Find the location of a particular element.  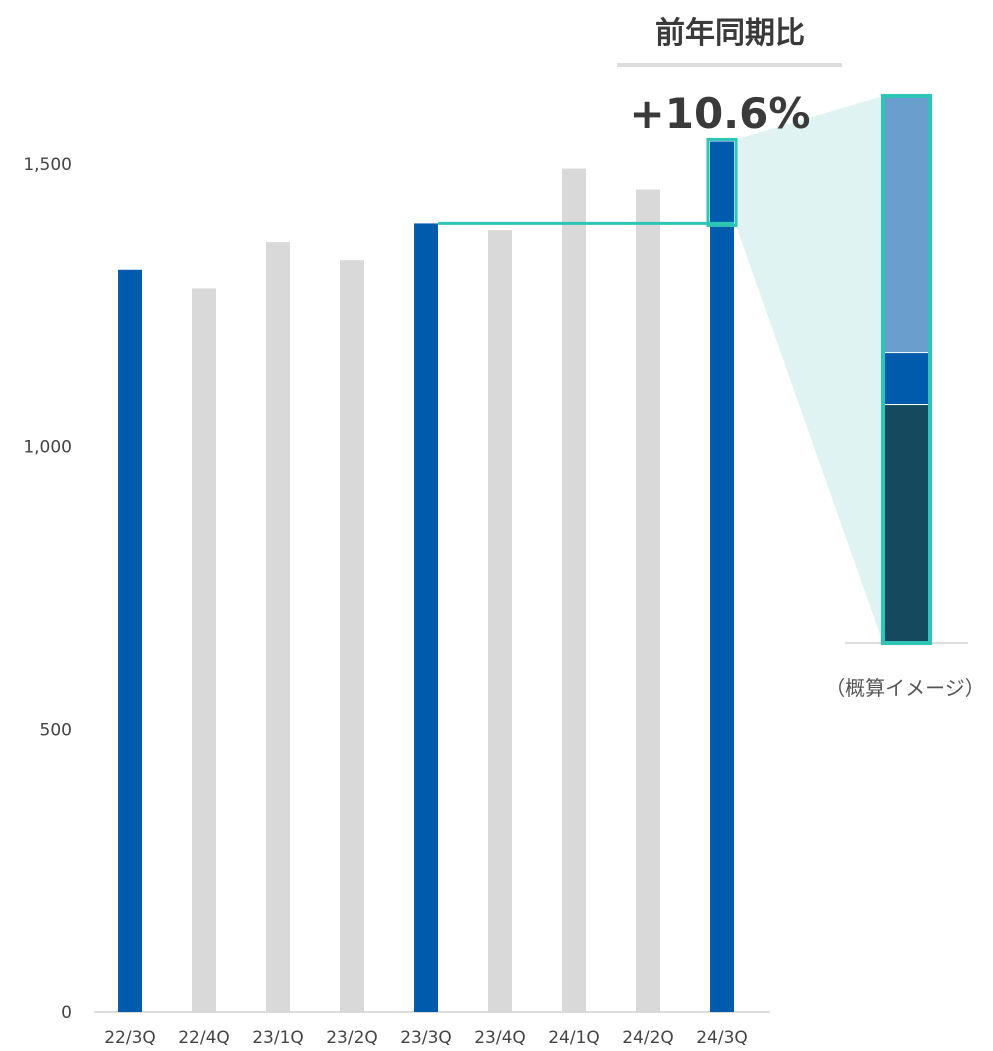

y-tick-label: 500 is located at coordinates (56, 730).